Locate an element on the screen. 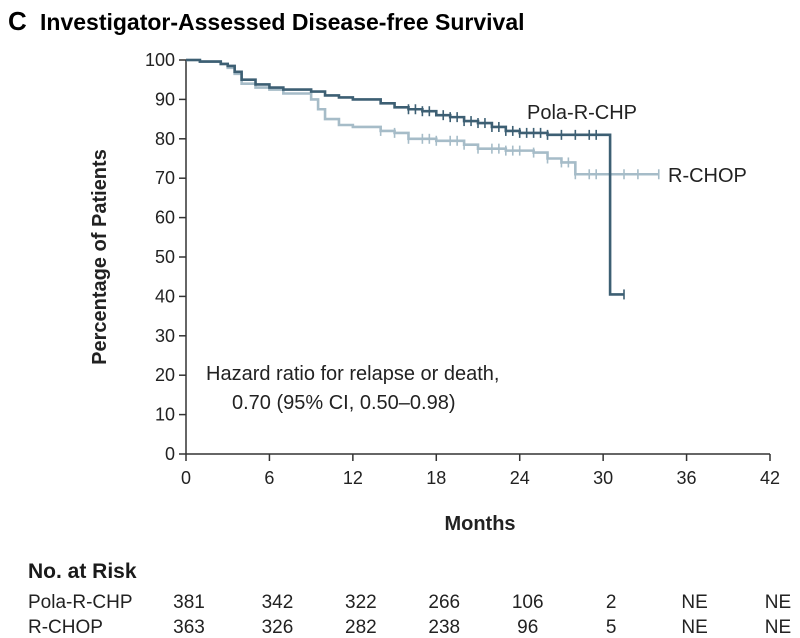 The image size is (800, 638). risk-cell: 238 is located at coordinates (444, 627).